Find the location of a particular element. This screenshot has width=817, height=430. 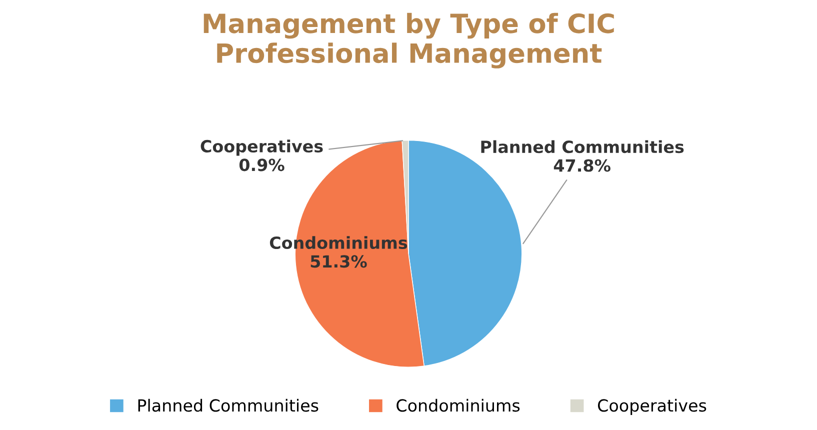

legend-label: Condominiums is located at coordinates (458, 405).